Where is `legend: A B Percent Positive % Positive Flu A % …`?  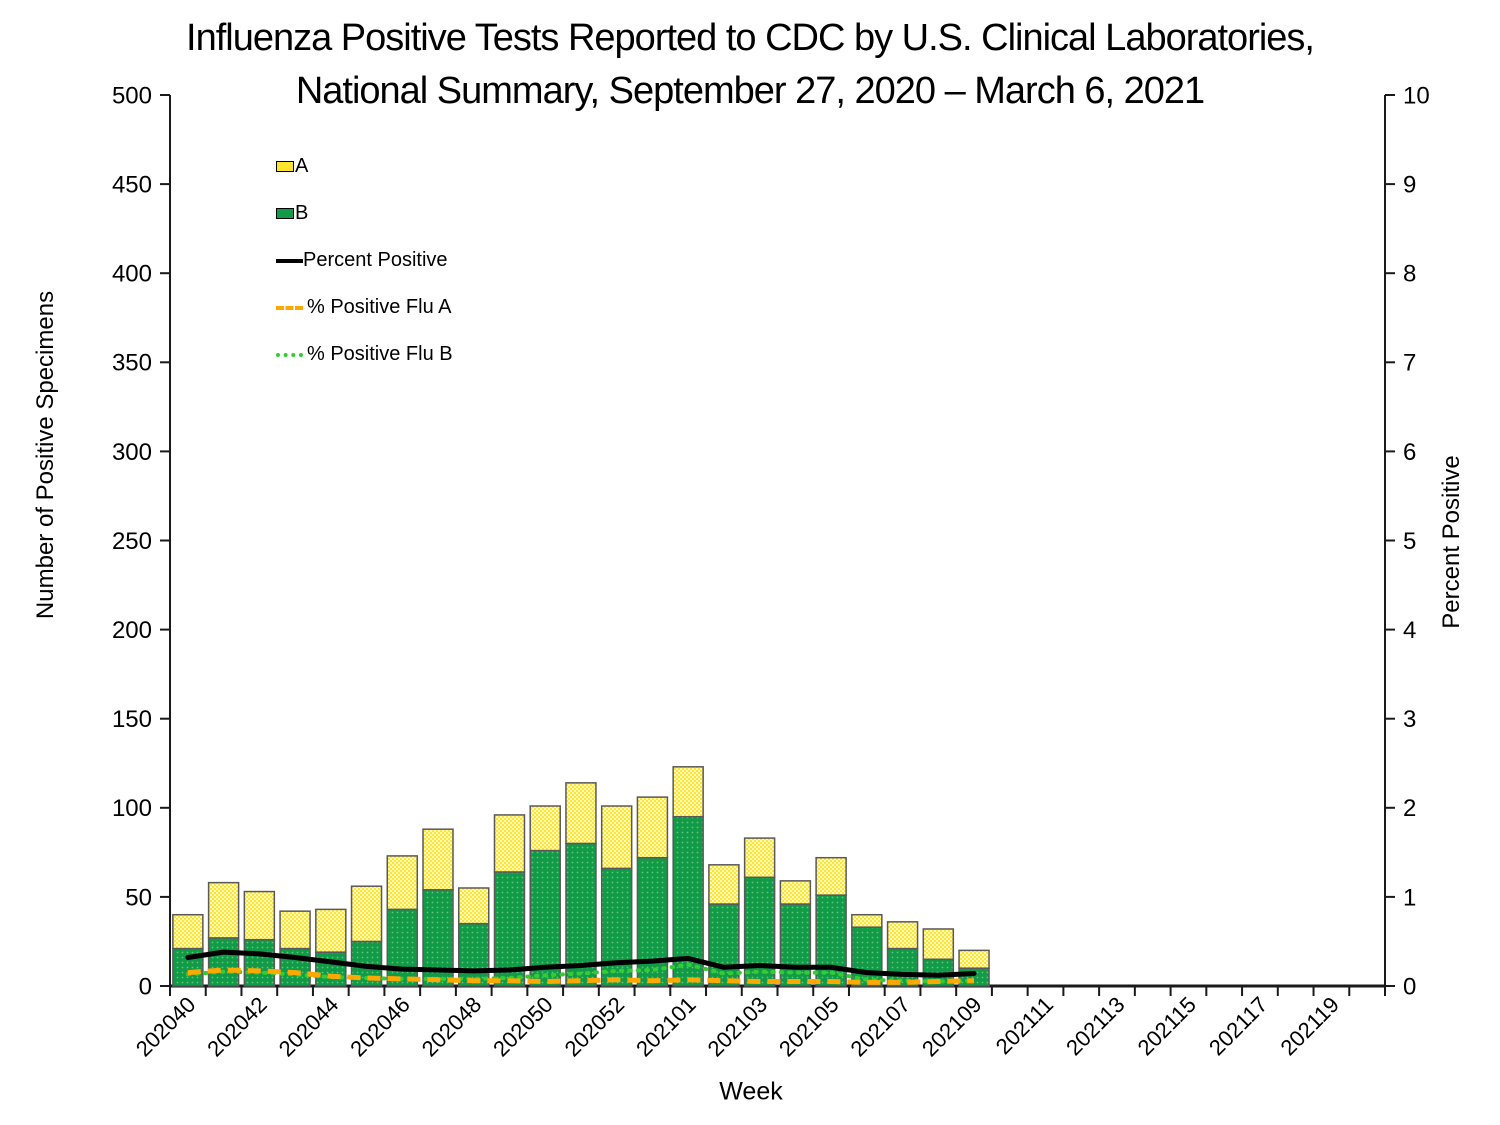
legend: A B Percent Positive % Positive Flu A % … is located at coordinates (364, 260).